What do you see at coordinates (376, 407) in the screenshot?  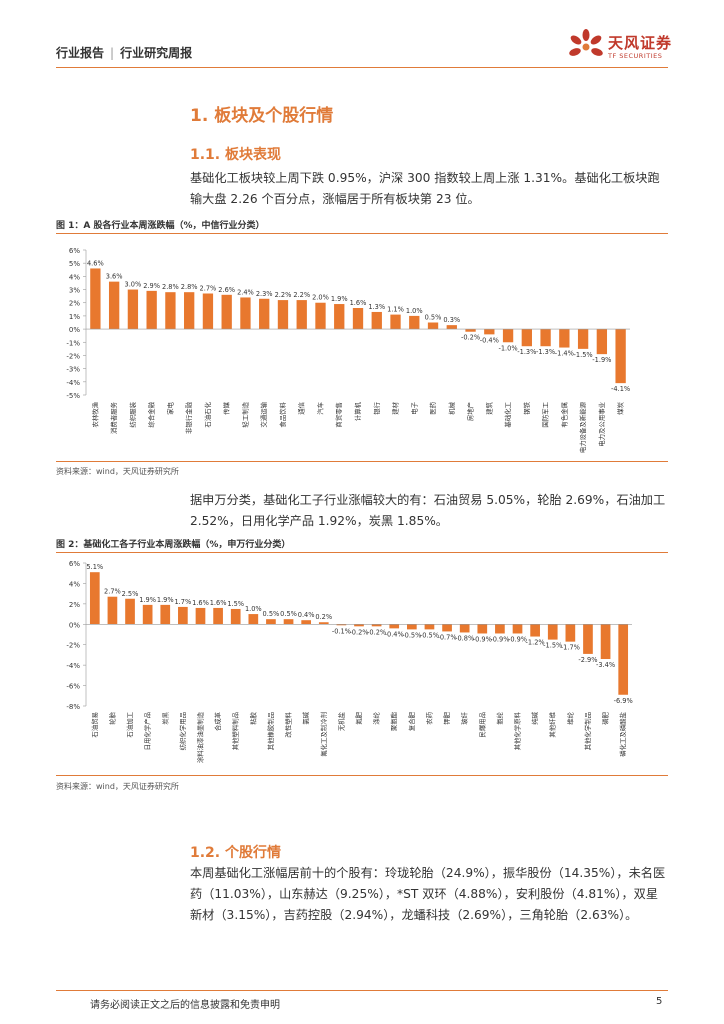 I see `chart1-category-label: 银行` at bounding box center [376, 407].